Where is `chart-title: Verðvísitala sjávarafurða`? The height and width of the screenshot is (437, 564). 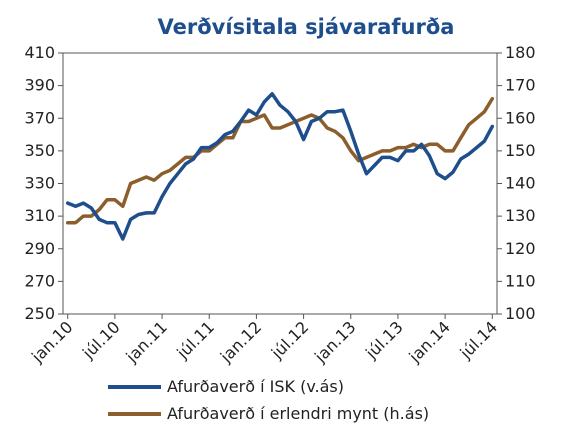 chart-title: Verðvísitala sjávarafurða is located at coordinates (306, 27).